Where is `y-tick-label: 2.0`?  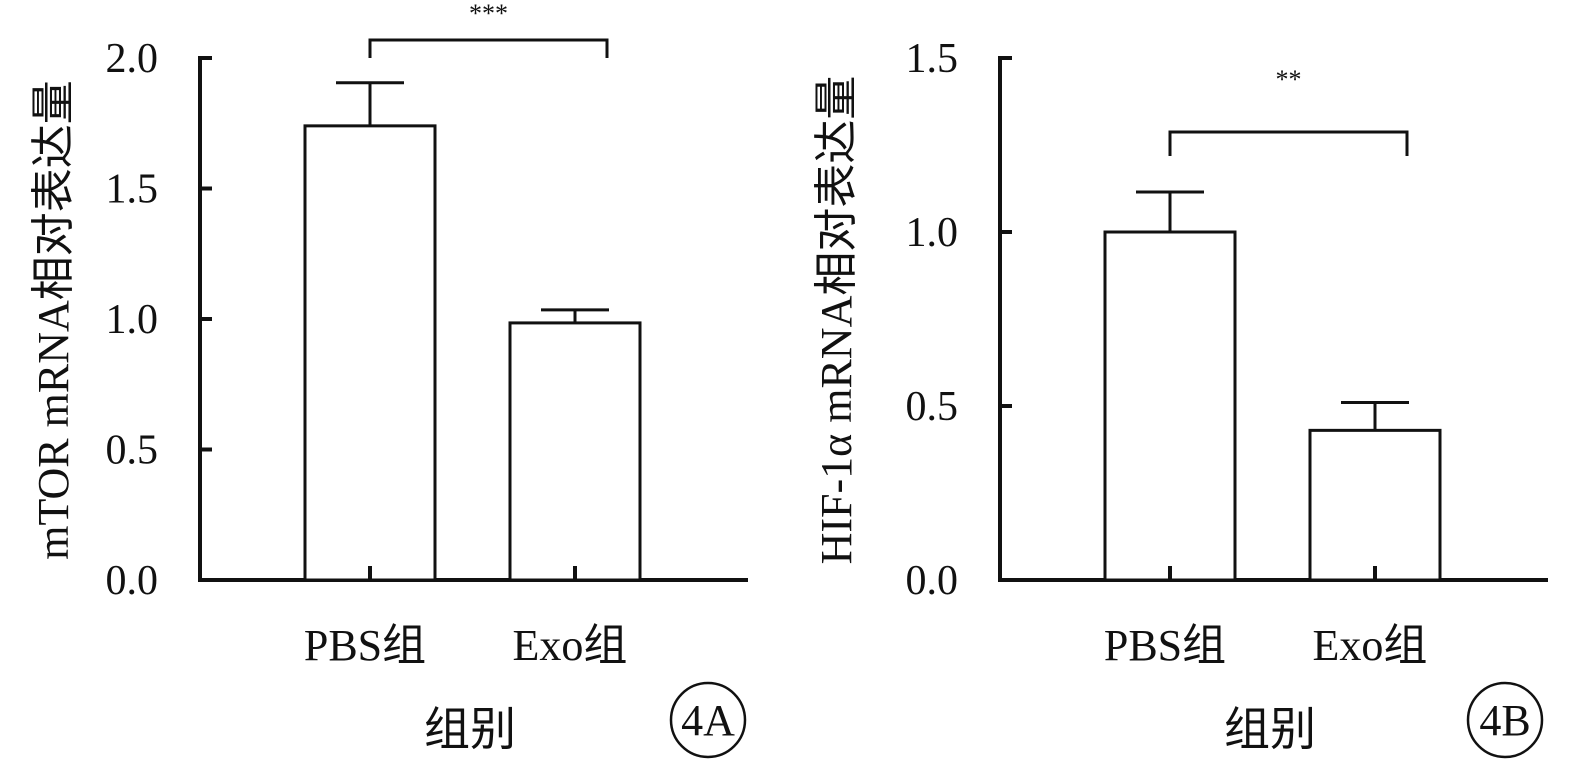
y-tick-label: 2.0 is located at coordinates (132, 59).